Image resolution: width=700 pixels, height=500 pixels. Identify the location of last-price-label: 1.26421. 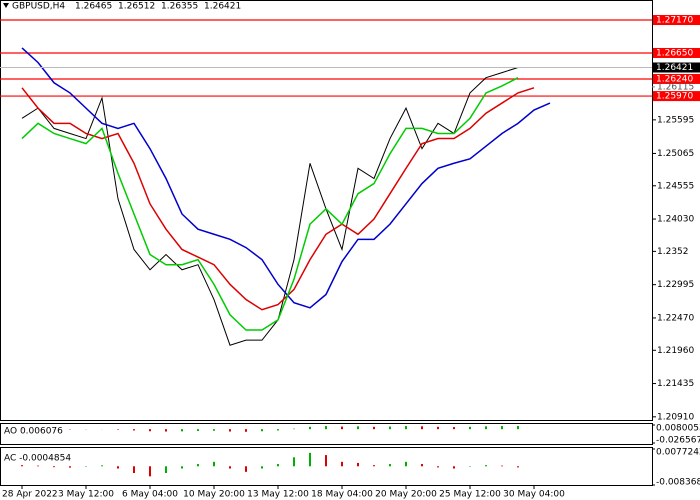
(674, 68).